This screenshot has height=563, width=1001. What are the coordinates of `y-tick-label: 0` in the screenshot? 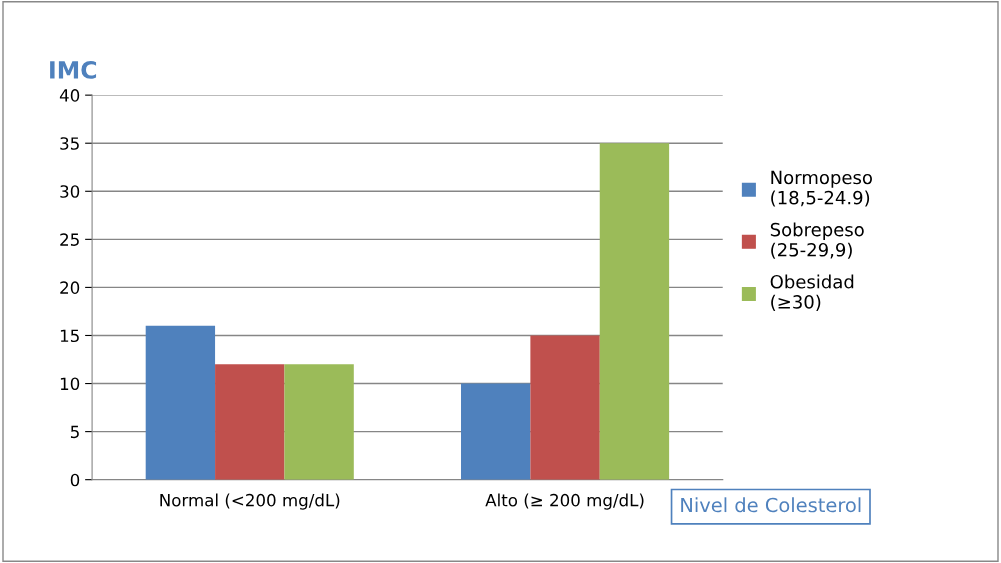 It's located at (75, 480).